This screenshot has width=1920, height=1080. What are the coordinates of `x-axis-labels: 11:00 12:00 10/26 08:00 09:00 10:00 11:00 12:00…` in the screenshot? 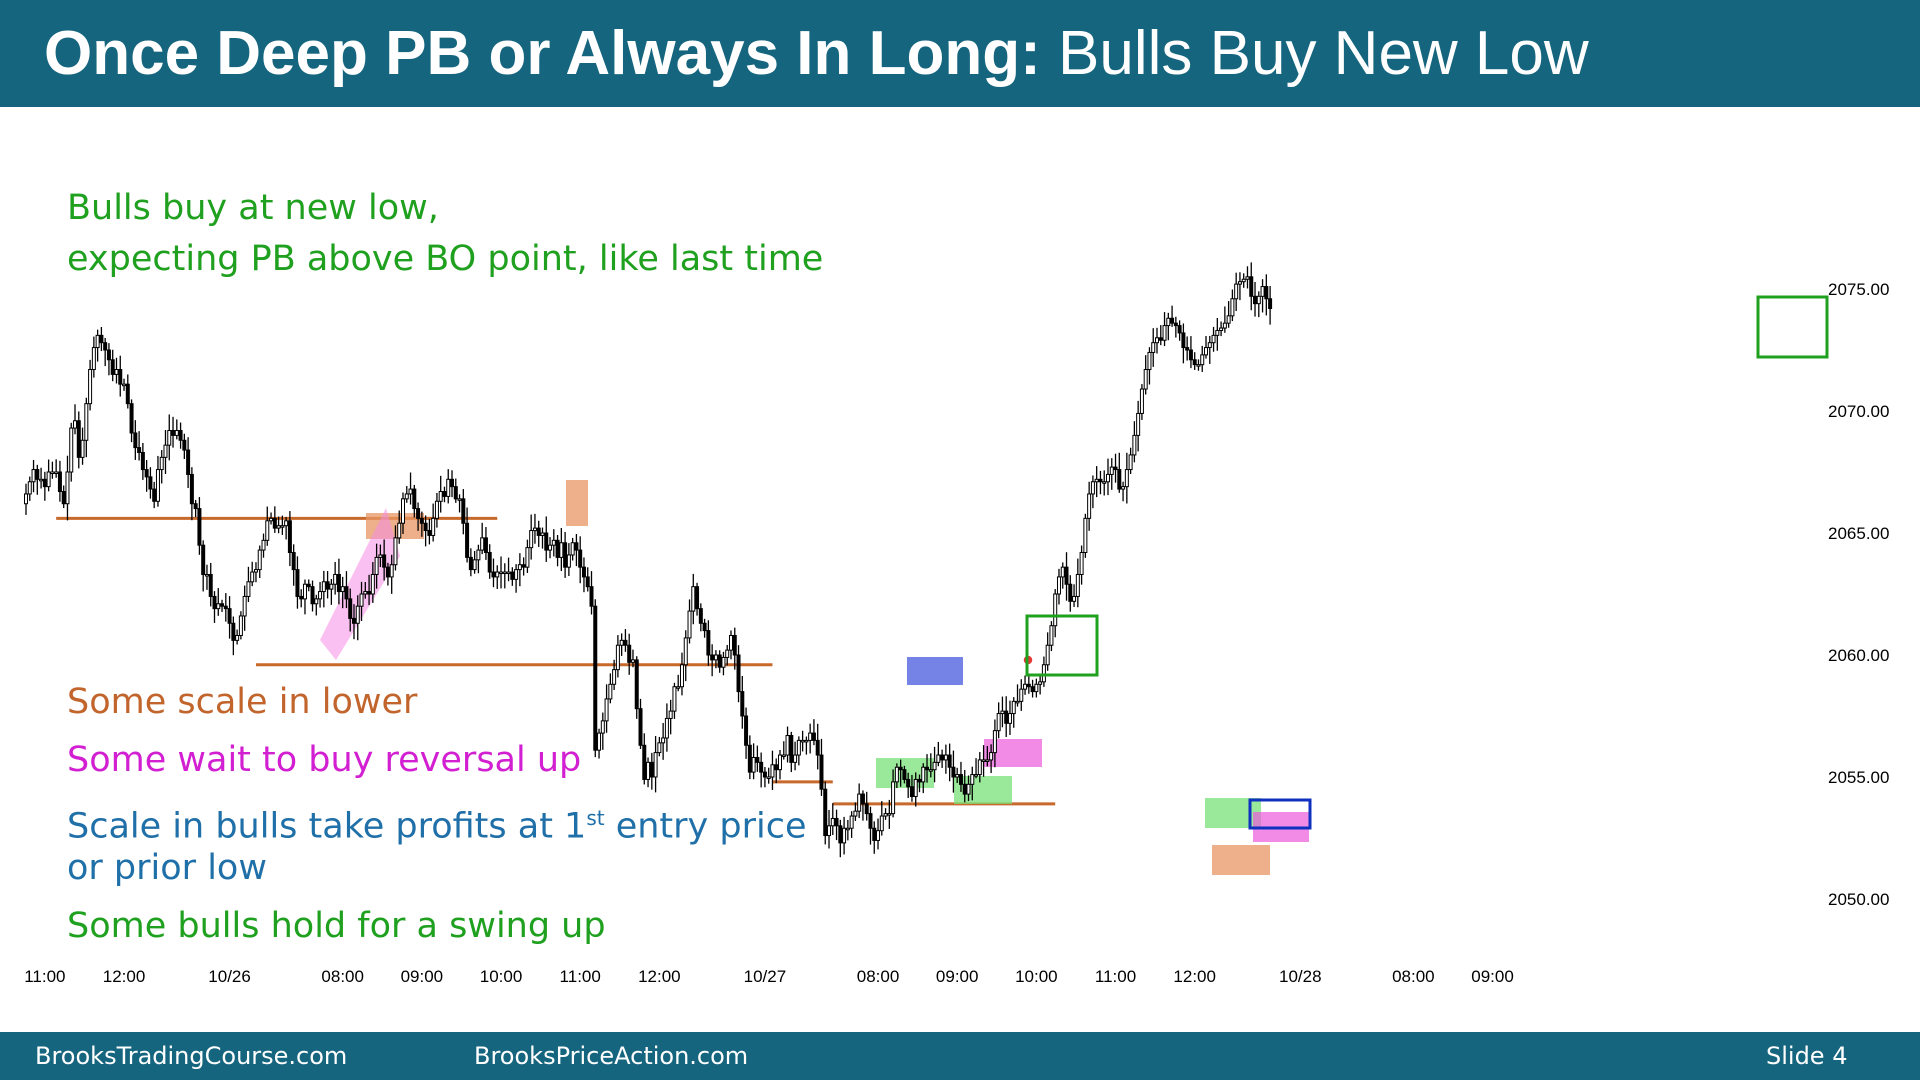 It's located at (769, 976).